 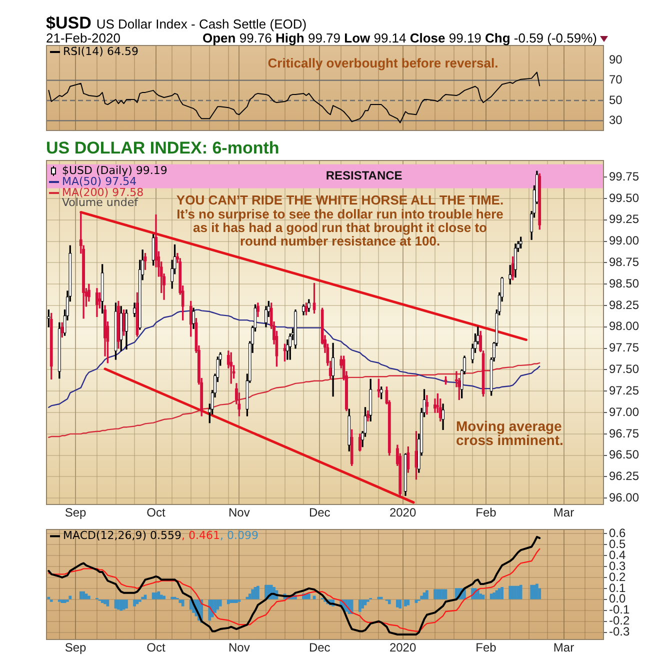 I want to click on x-tick-label: Dec, so click(x=319, y=647).